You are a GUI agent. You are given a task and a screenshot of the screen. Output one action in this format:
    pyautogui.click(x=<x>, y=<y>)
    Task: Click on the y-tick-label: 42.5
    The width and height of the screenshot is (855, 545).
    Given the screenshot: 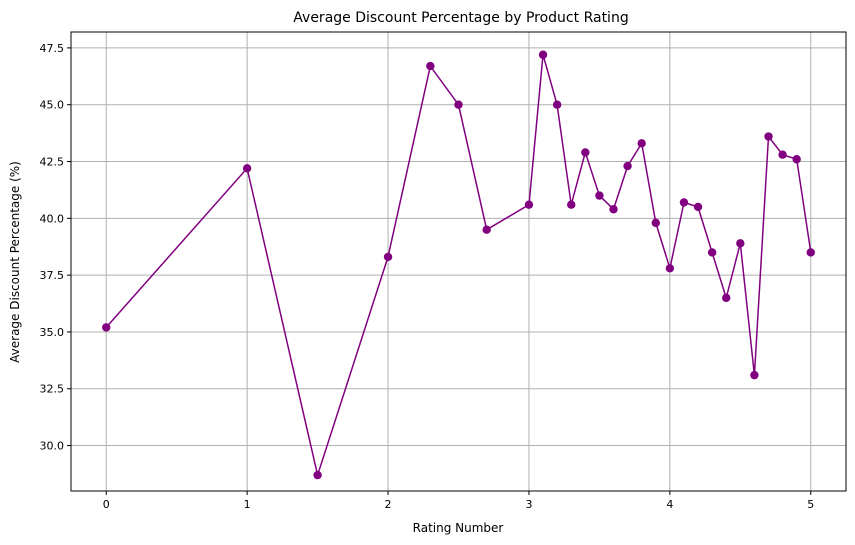 What is the action you would take?
    pyautogui.click(x=52, y=162)
    